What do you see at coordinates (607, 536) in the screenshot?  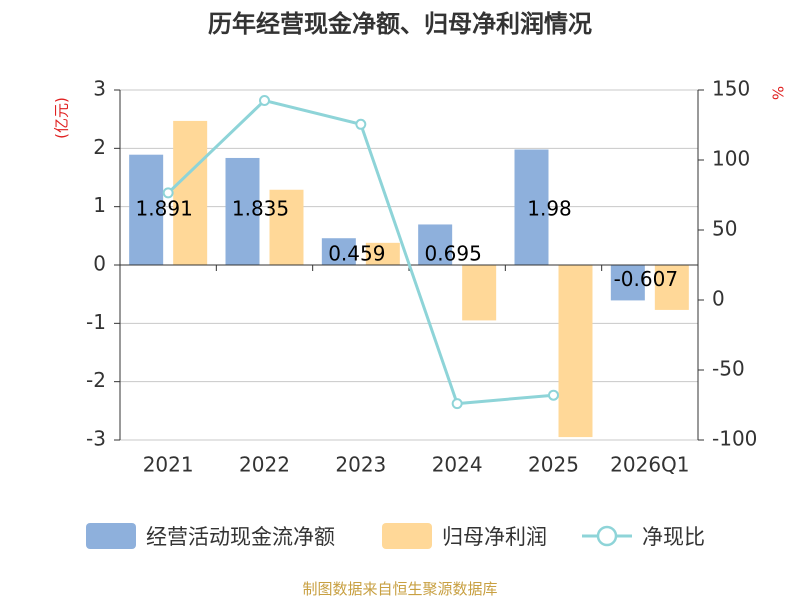 I see `legend-swatch-ratio` at bounding box center [607, 536].